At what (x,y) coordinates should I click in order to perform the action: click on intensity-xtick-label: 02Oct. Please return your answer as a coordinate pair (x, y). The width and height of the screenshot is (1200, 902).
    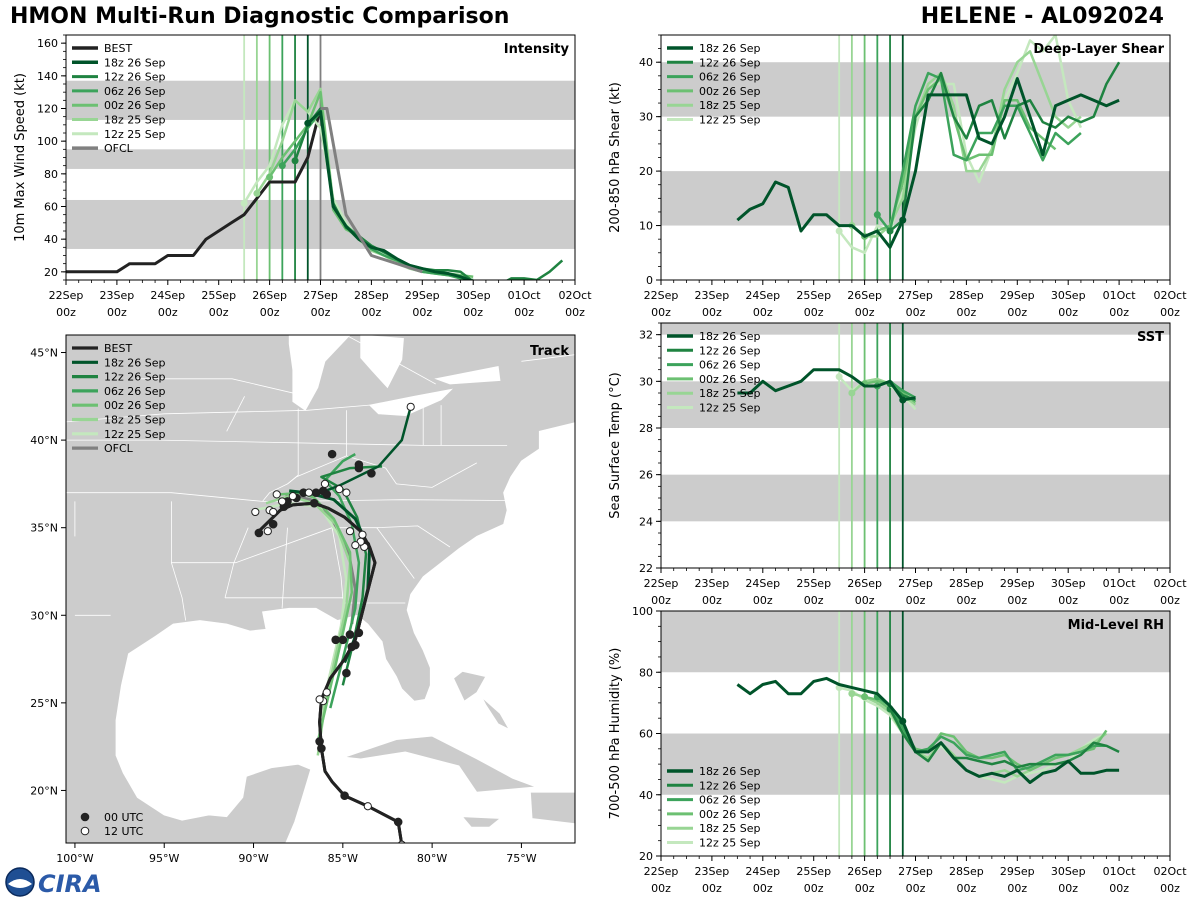
    Looking at the image, I should click on (575, 295).